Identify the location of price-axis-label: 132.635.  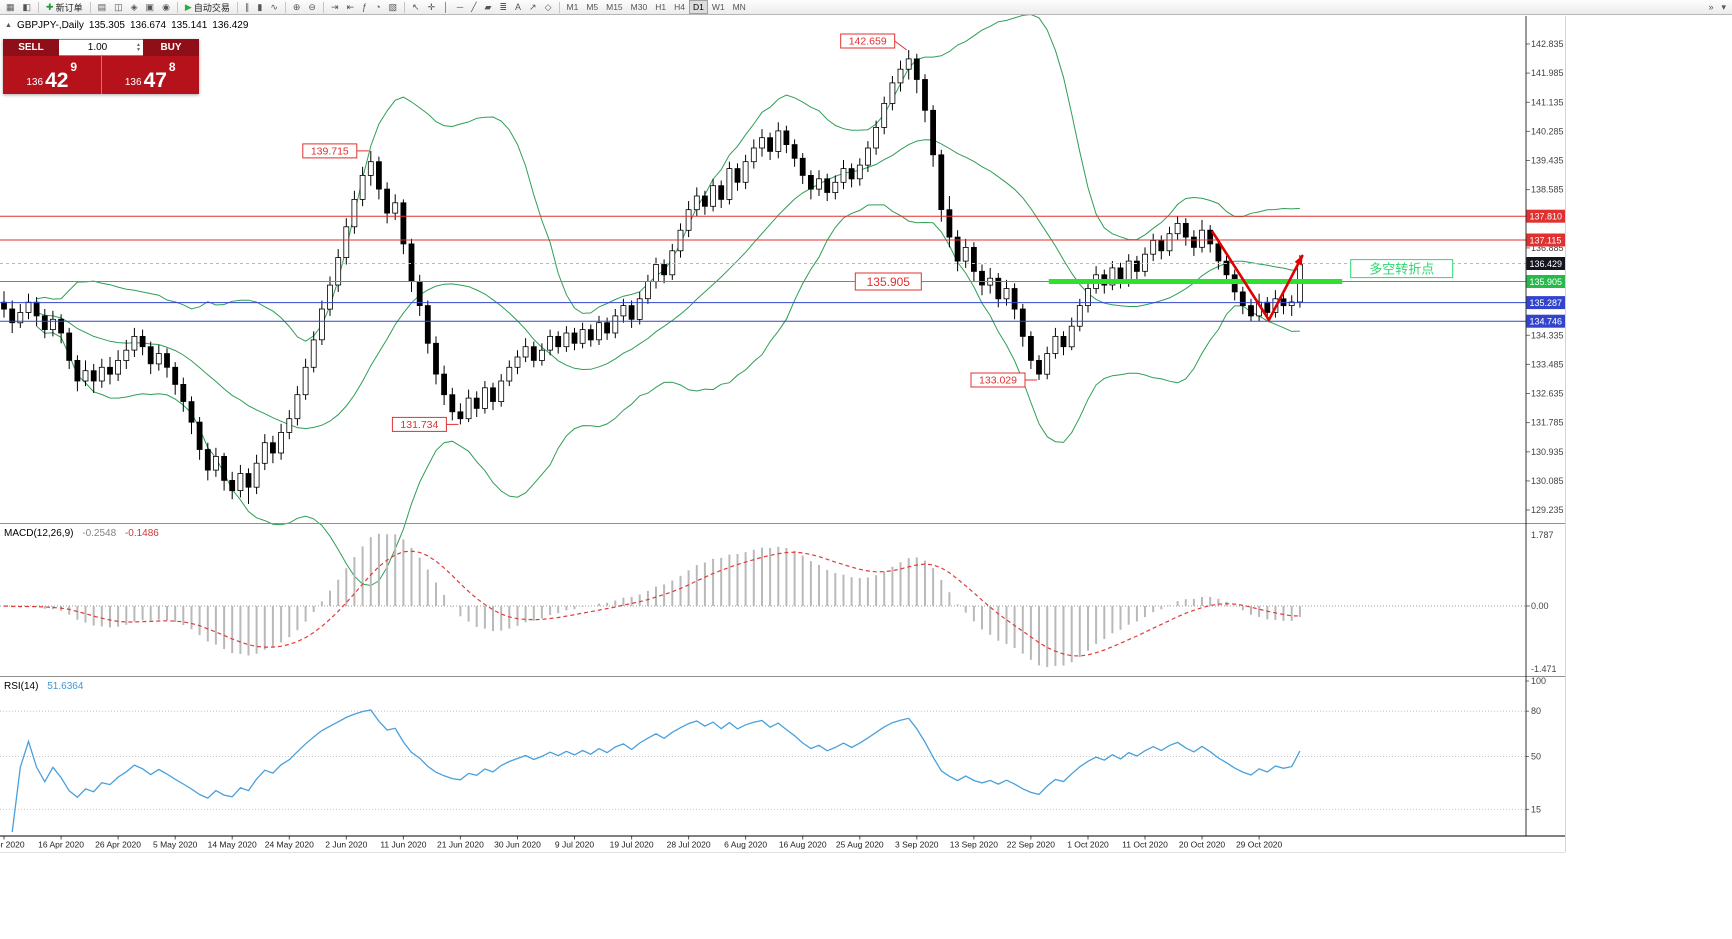
(1547, 394).